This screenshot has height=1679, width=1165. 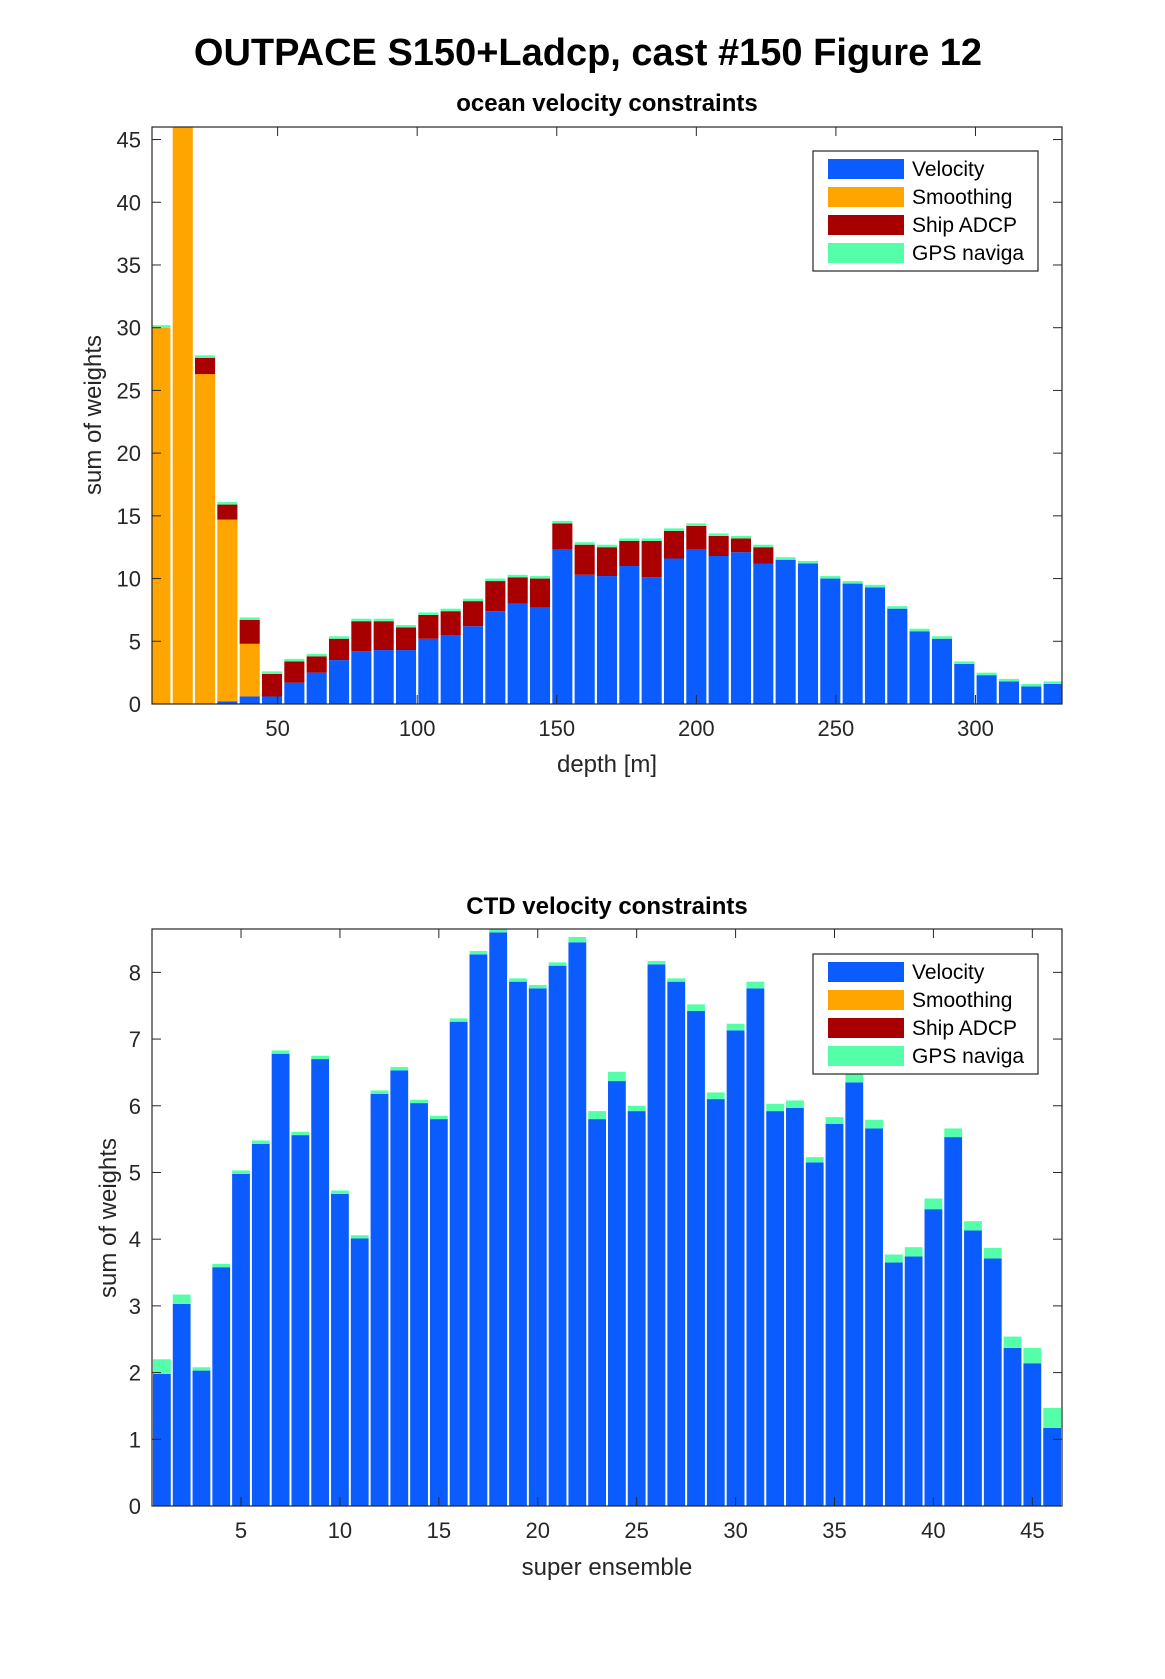 I want to click on ctd-velocity-legend-swatch-gps, so click(x=866, y=1056).